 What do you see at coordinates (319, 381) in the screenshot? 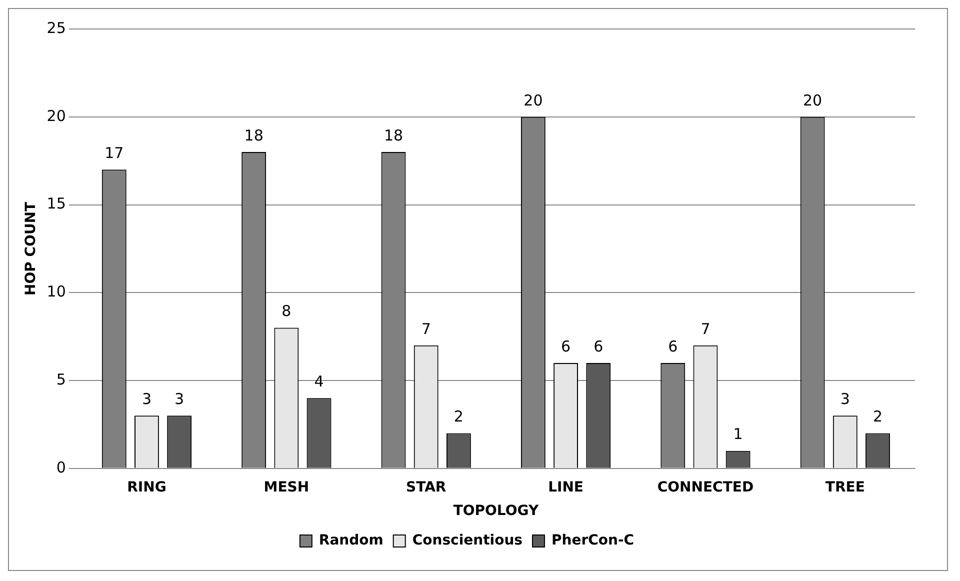
I see `data-label: 4` at bounding box center [319, 381].